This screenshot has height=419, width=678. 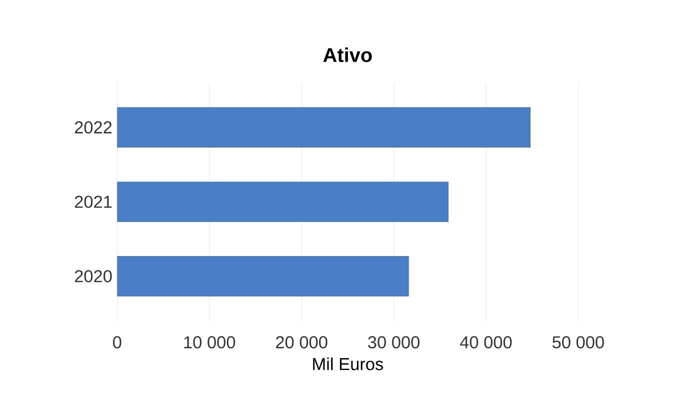 What do you see at coordinates (578, 342) in the screenshot?
I see `x-tick-label: 50 000` at bounding box center [578, 342].